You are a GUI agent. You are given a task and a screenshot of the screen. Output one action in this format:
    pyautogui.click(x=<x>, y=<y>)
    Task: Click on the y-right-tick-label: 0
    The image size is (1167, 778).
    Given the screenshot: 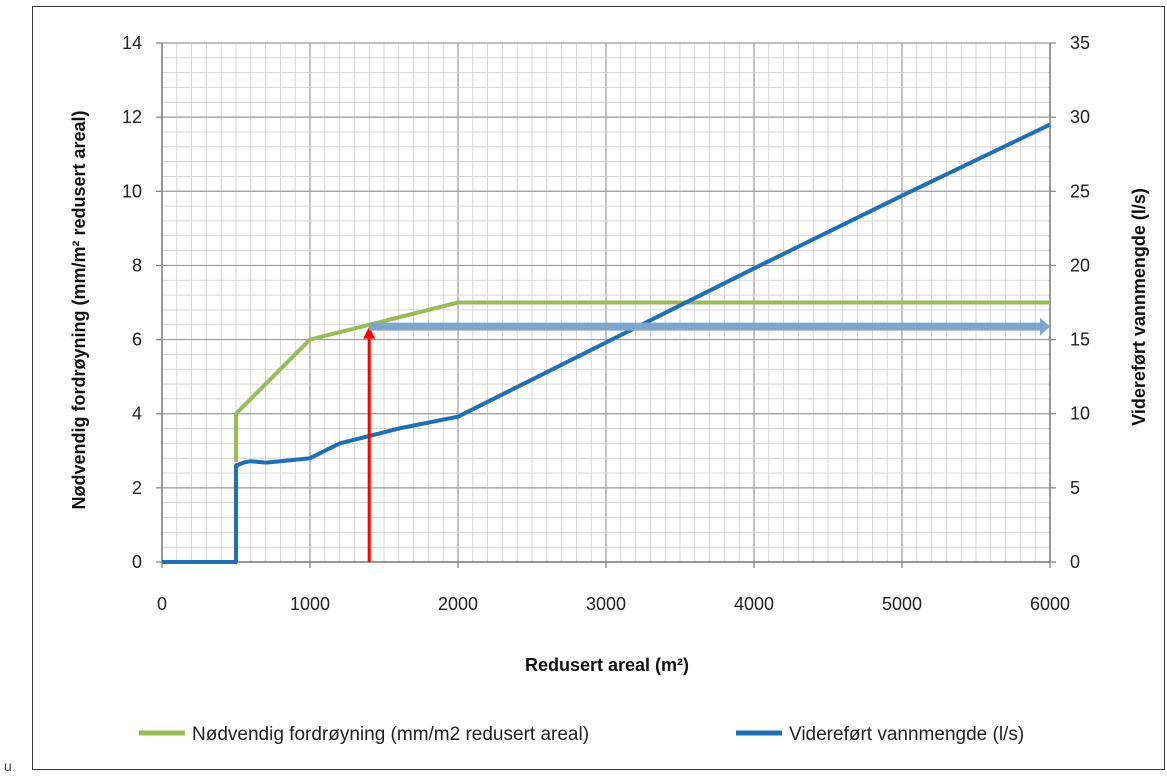 What is the action you would take?
    pyautogui.click(x=1075, y=562)
    